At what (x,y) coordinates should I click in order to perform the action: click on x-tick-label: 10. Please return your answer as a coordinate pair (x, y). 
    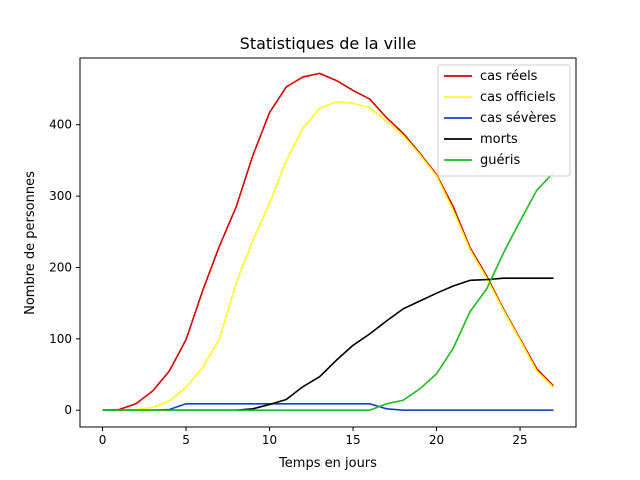
    Looking at the image, I should click on (269, 440).